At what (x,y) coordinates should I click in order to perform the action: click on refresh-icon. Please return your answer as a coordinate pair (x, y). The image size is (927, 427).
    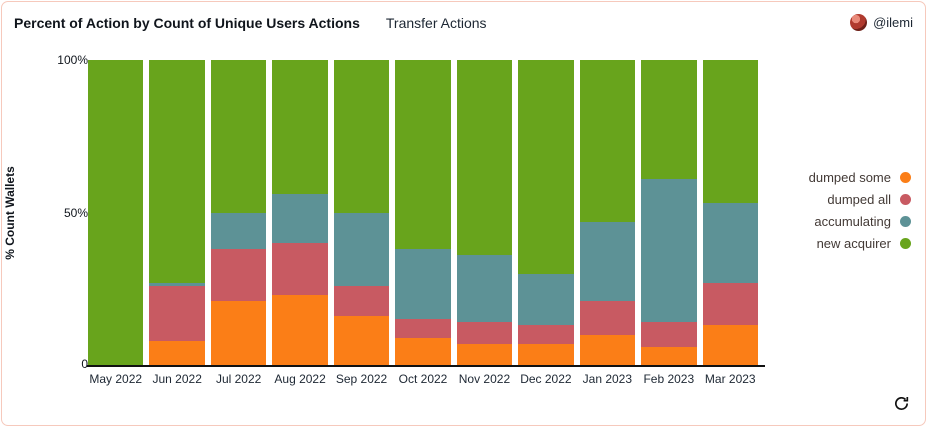
    Looking at the image, I should click on (901, 405).